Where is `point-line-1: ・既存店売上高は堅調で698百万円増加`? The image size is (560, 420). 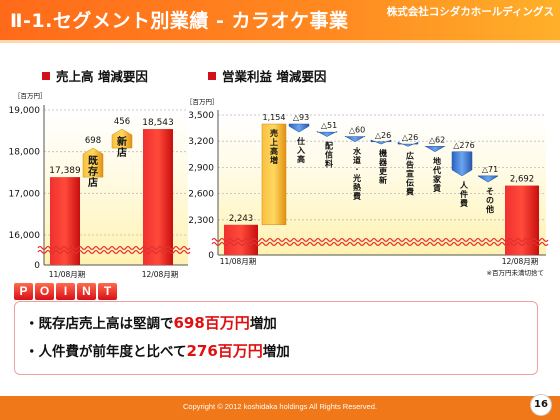 point-line-1: ・既存店売上高は堅調で698百万円増加 is located at coordinates (151, 322).